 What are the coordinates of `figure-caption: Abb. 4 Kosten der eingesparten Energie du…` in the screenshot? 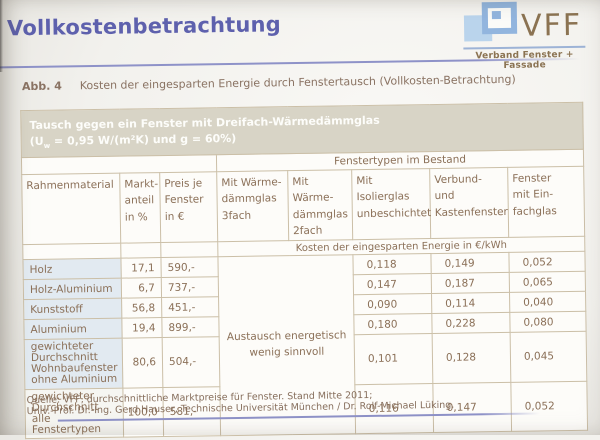 It's located at (269, 83).